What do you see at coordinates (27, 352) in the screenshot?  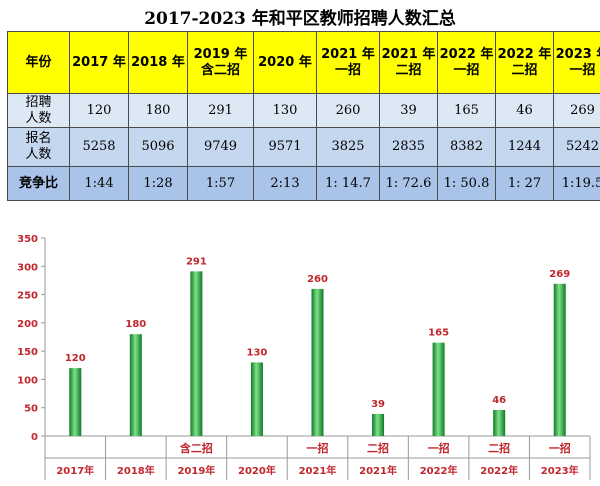 I see `y-tick-label: 150` at bounding box center [27, 352].